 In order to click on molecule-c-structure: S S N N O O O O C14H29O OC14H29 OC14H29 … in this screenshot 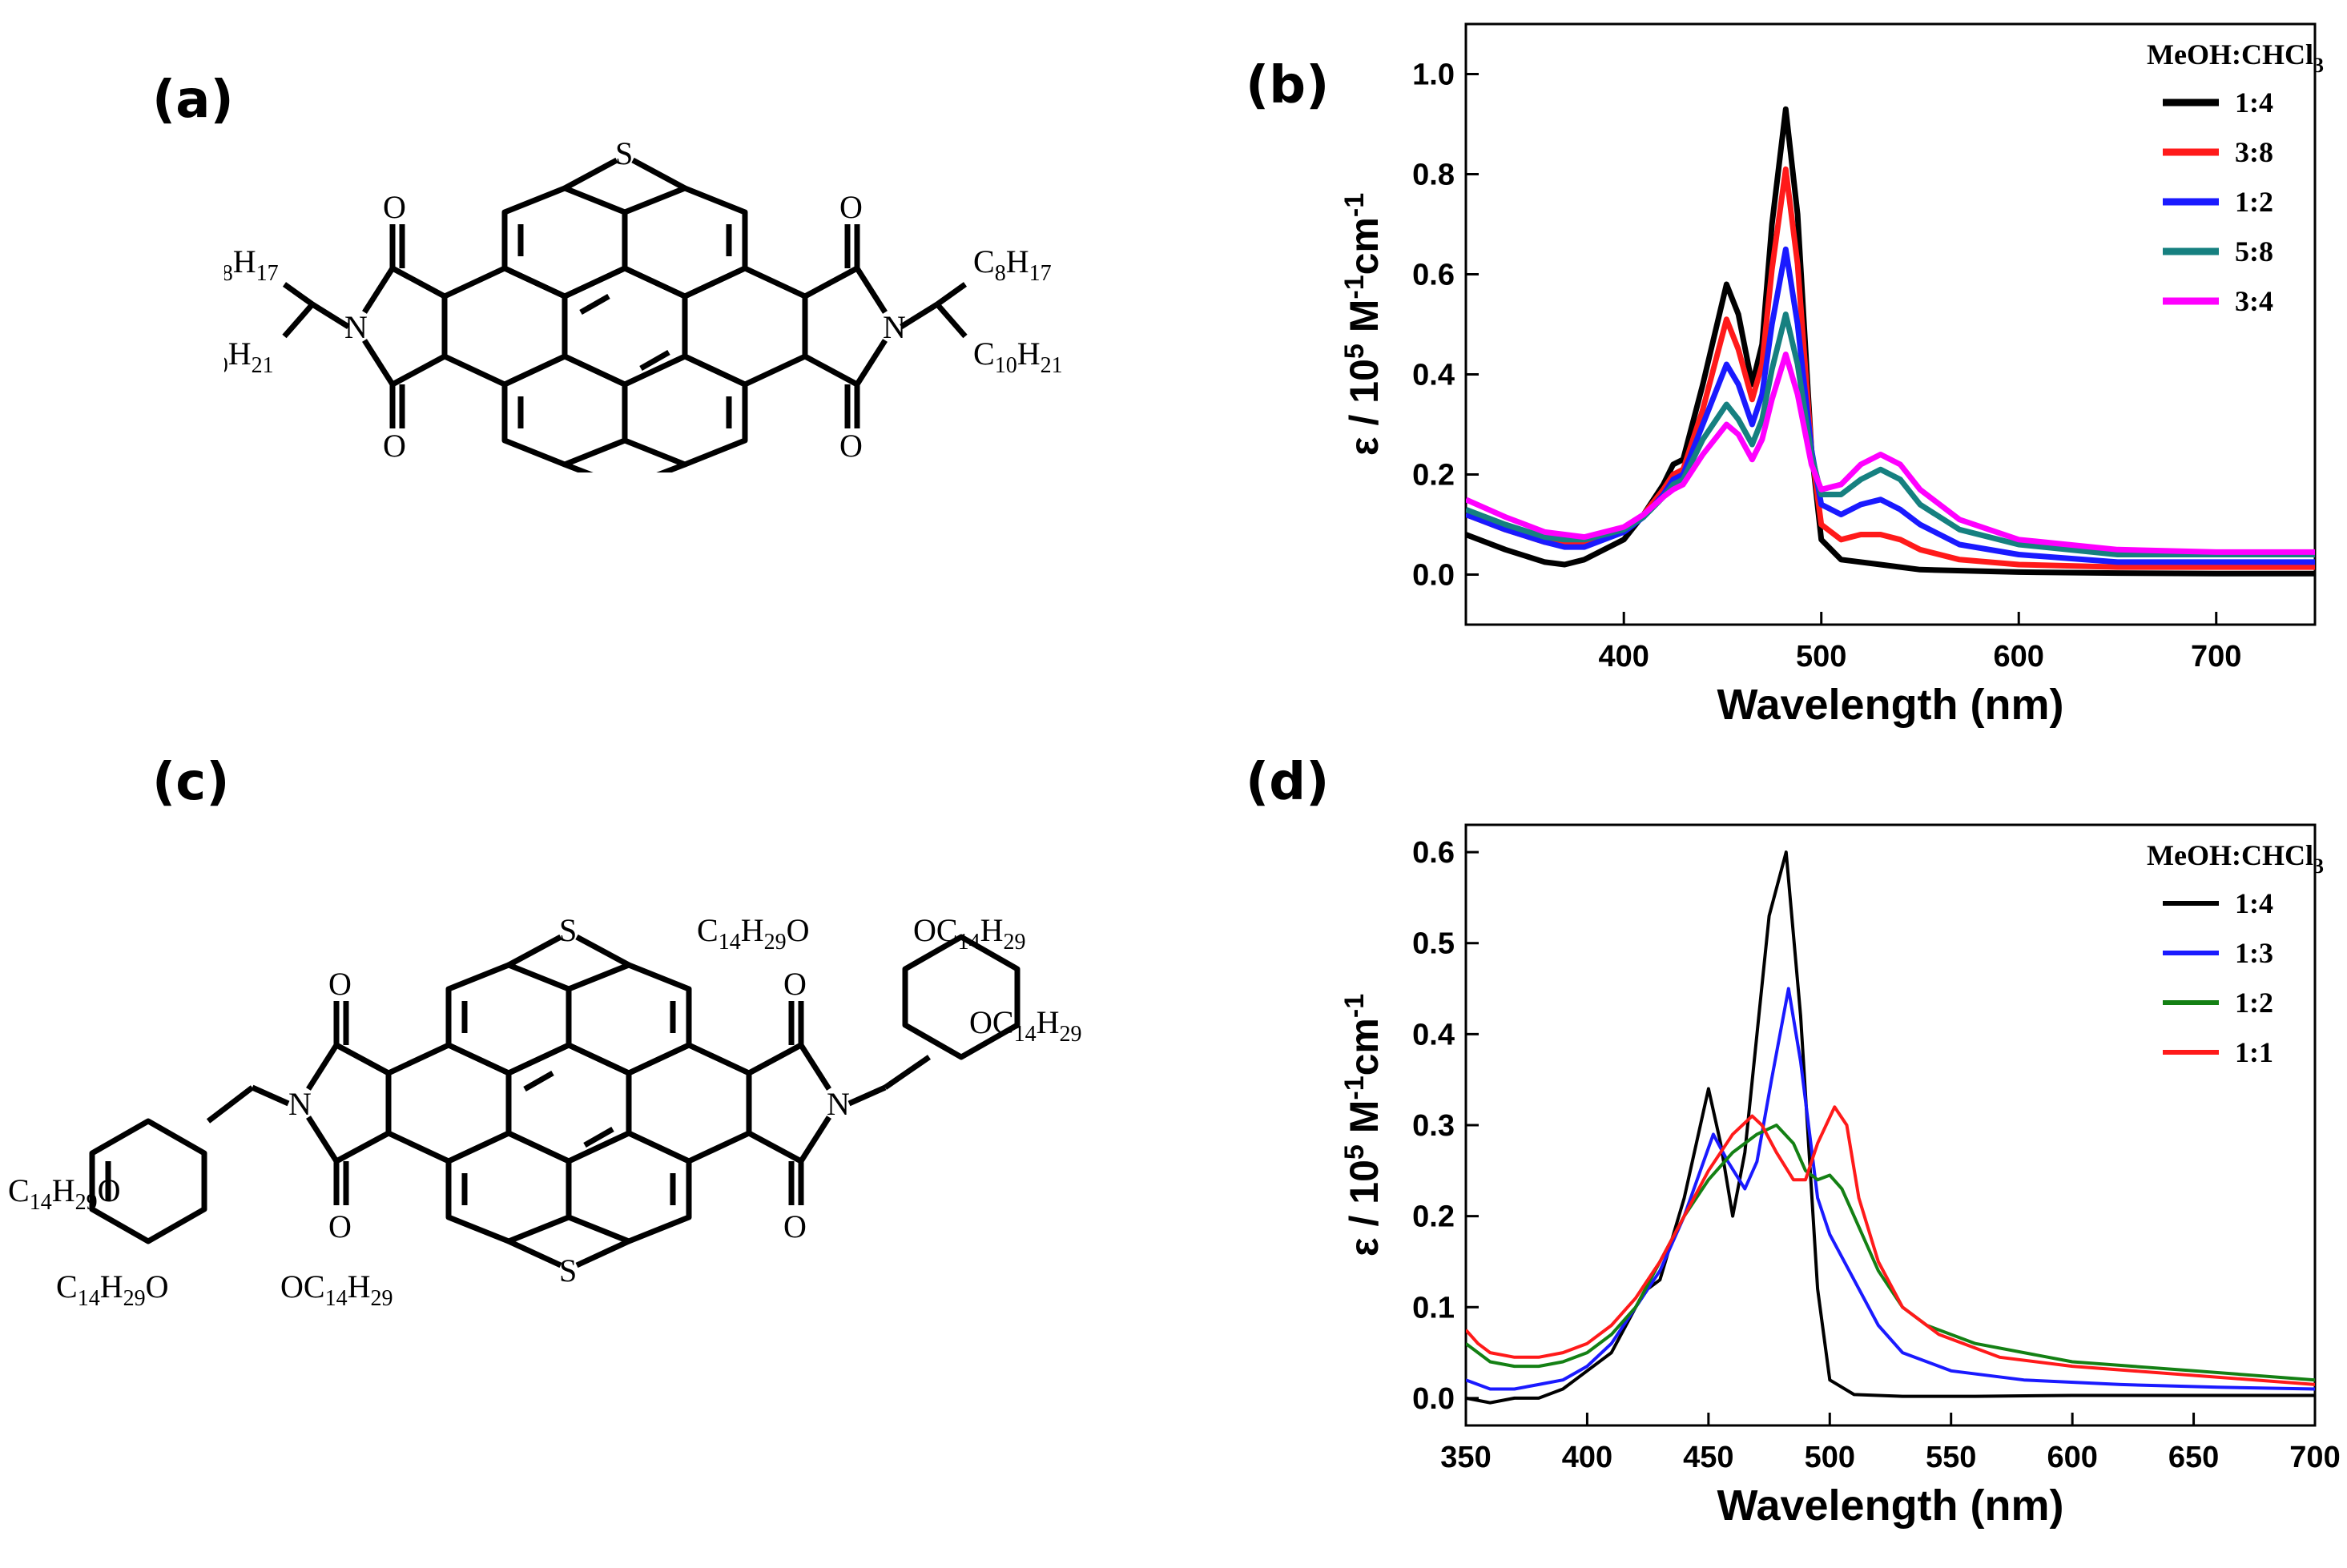, I will do `click(544, 1112)`.